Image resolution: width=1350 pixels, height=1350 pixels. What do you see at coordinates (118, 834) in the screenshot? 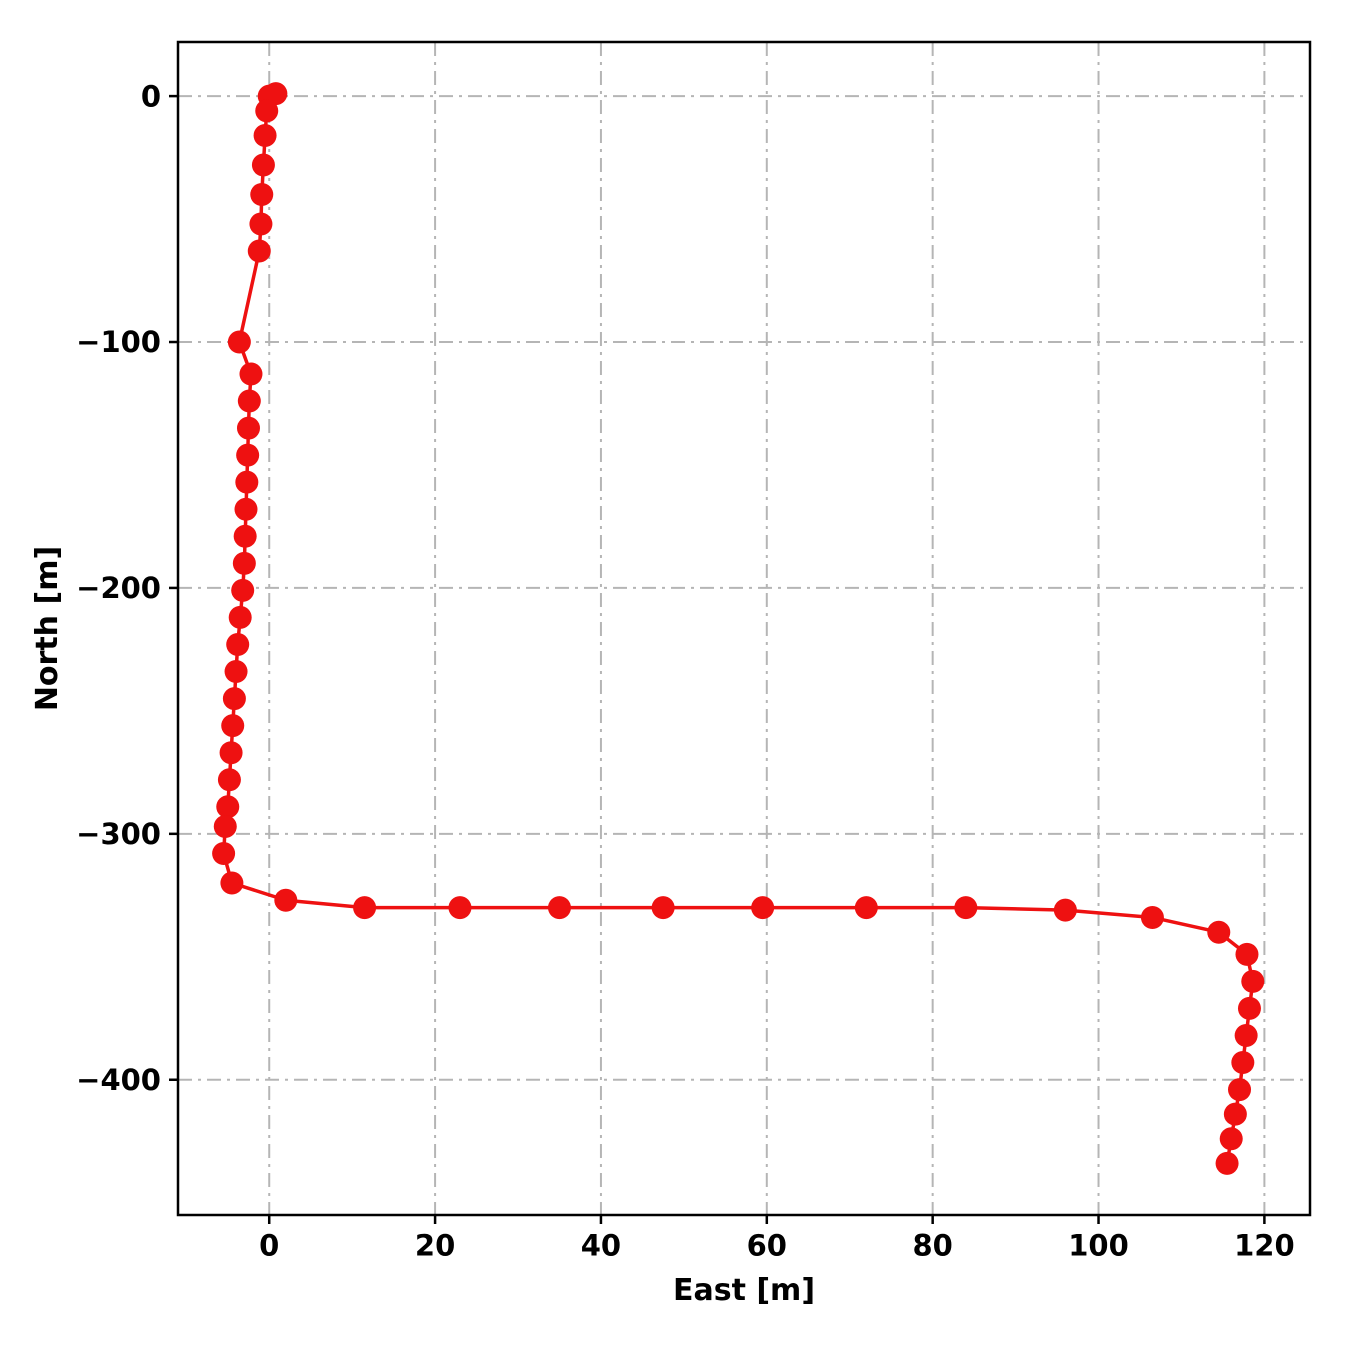
I see `y-tick-label: −300` at bounding box center [118, 834].